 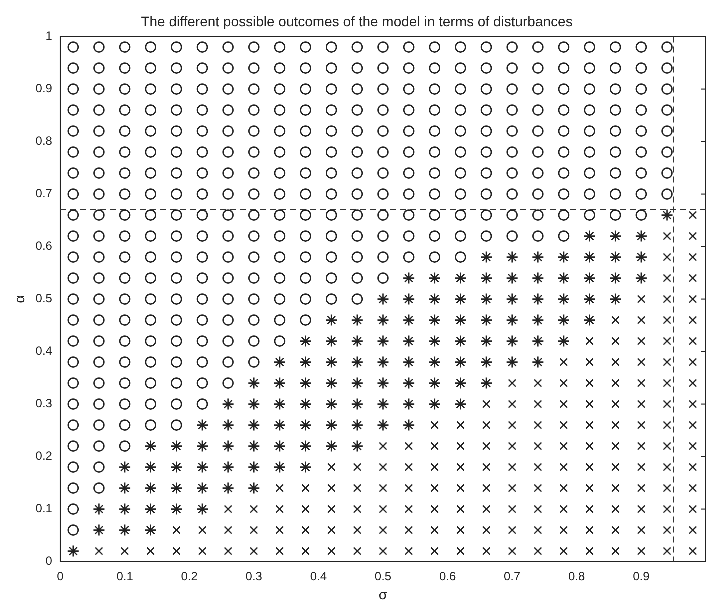 I want to click on x-tick-label: 0.3, so click(x=254, y=576).